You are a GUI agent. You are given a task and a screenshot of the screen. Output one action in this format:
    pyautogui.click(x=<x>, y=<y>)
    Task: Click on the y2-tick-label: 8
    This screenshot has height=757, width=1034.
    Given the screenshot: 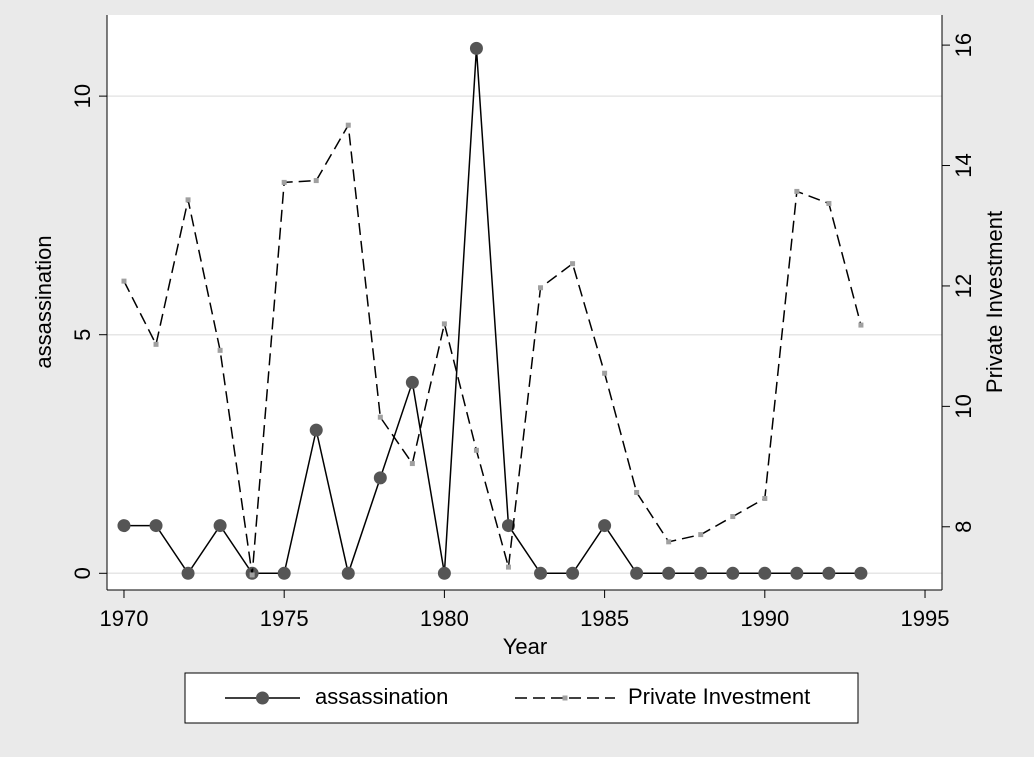 What is the action you would take?
    pyautogui.click(x=963, y=527)
    